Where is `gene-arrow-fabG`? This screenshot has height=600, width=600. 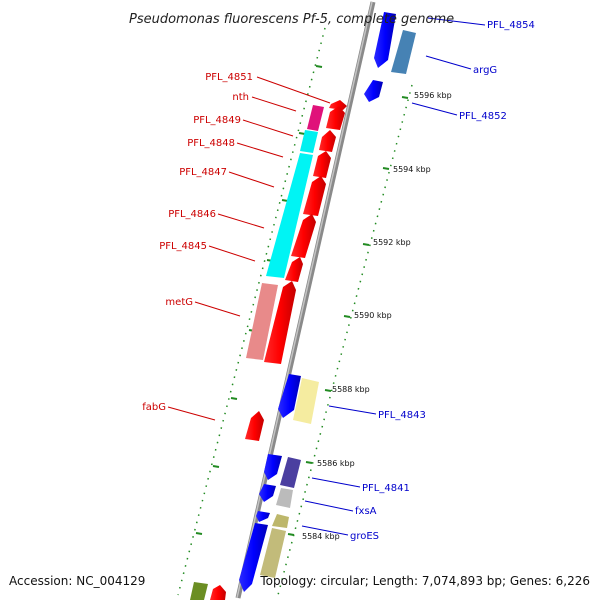
gene-arrow-fabG is located at coordinates (254, 426).